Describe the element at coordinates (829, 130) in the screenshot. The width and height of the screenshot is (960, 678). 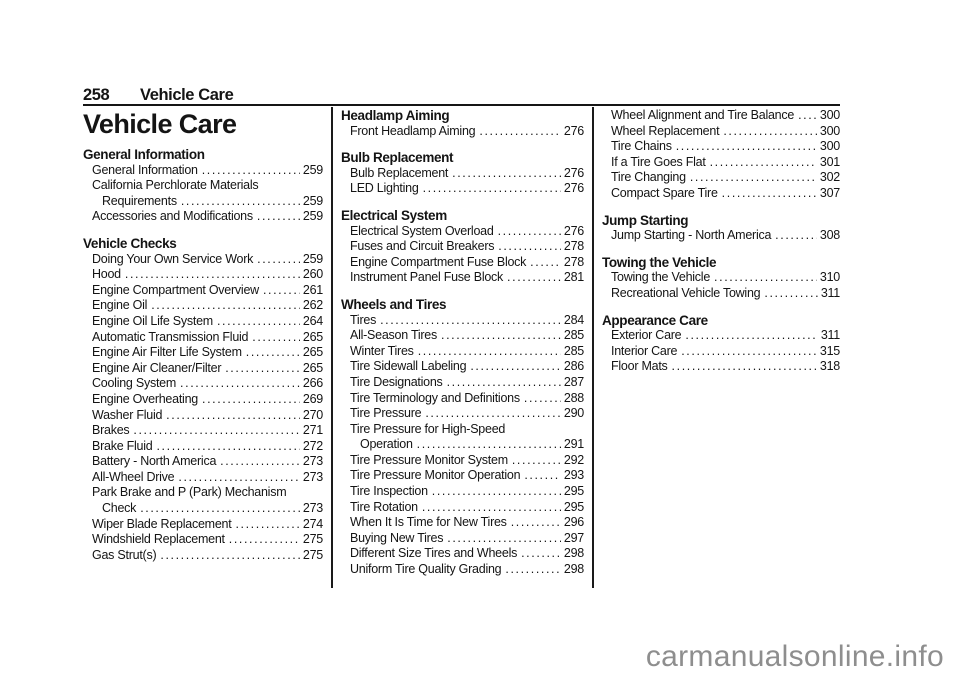
I see `toc-page-number: 300` at that location.